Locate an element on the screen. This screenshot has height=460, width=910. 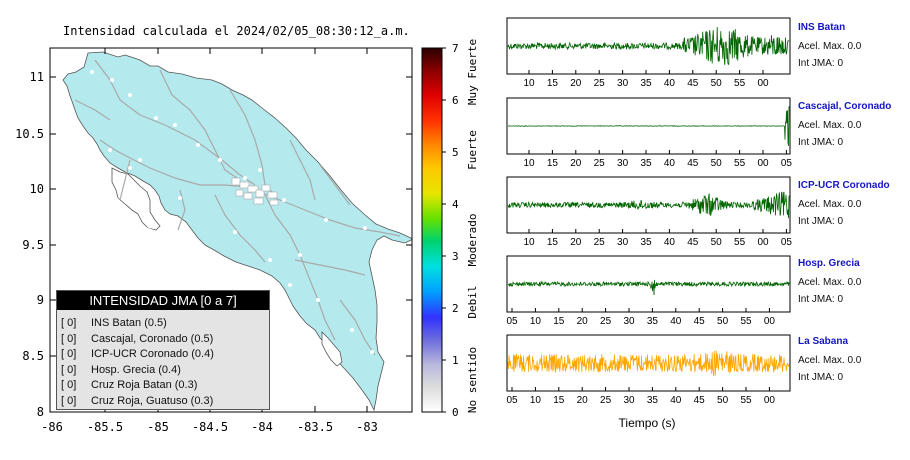
colorbar-tick-label: 1 is located at coordinates (455, 360).